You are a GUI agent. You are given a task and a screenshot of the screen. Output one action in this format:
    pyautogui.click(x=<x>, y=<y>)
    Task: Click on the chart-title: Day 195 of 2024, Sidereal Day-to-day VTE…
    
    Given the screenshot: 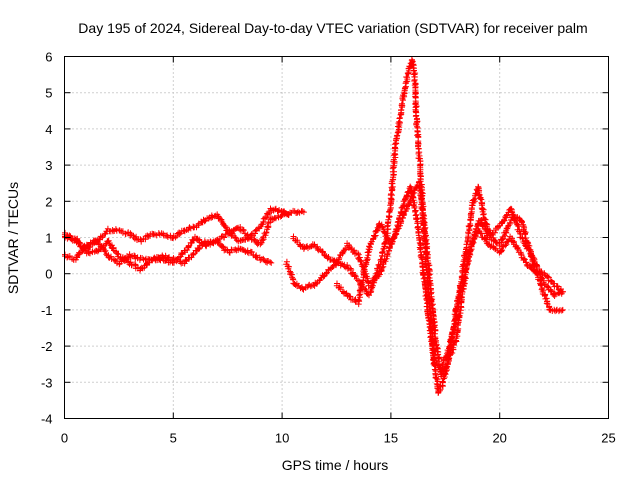 What is the action you would take?
    pyautogui.click(x=332, y=28)
    